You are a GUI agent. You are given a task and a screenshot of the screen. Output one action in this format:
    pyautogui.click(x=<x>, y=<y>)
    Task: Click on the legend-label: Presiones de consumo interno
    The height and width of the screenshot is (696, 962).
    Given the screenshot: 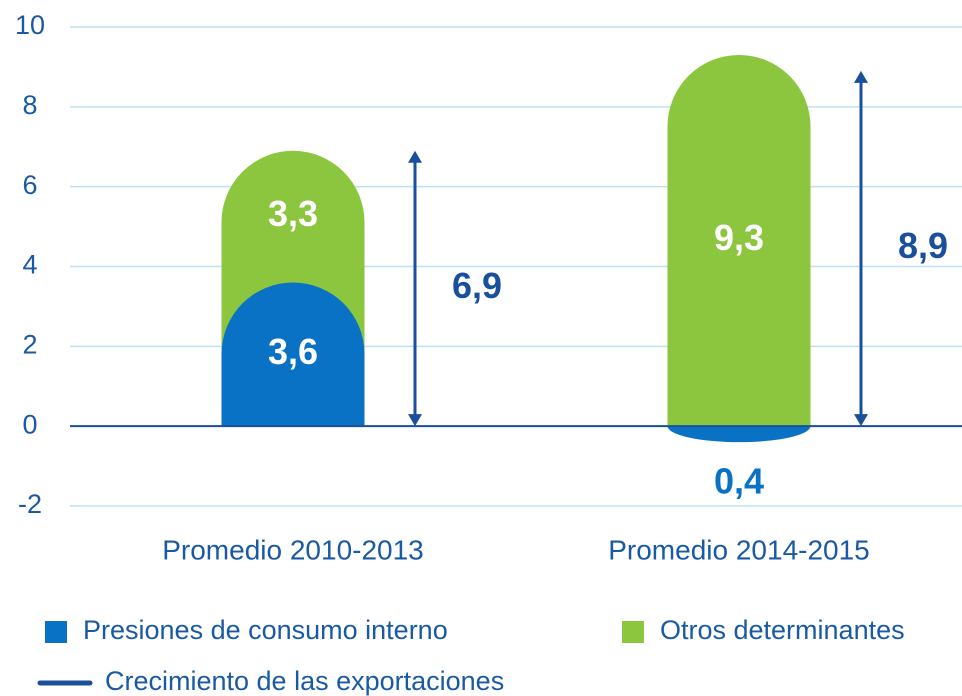 What is the action you would take?
    pyautogui.click(x=265, y=630)
    